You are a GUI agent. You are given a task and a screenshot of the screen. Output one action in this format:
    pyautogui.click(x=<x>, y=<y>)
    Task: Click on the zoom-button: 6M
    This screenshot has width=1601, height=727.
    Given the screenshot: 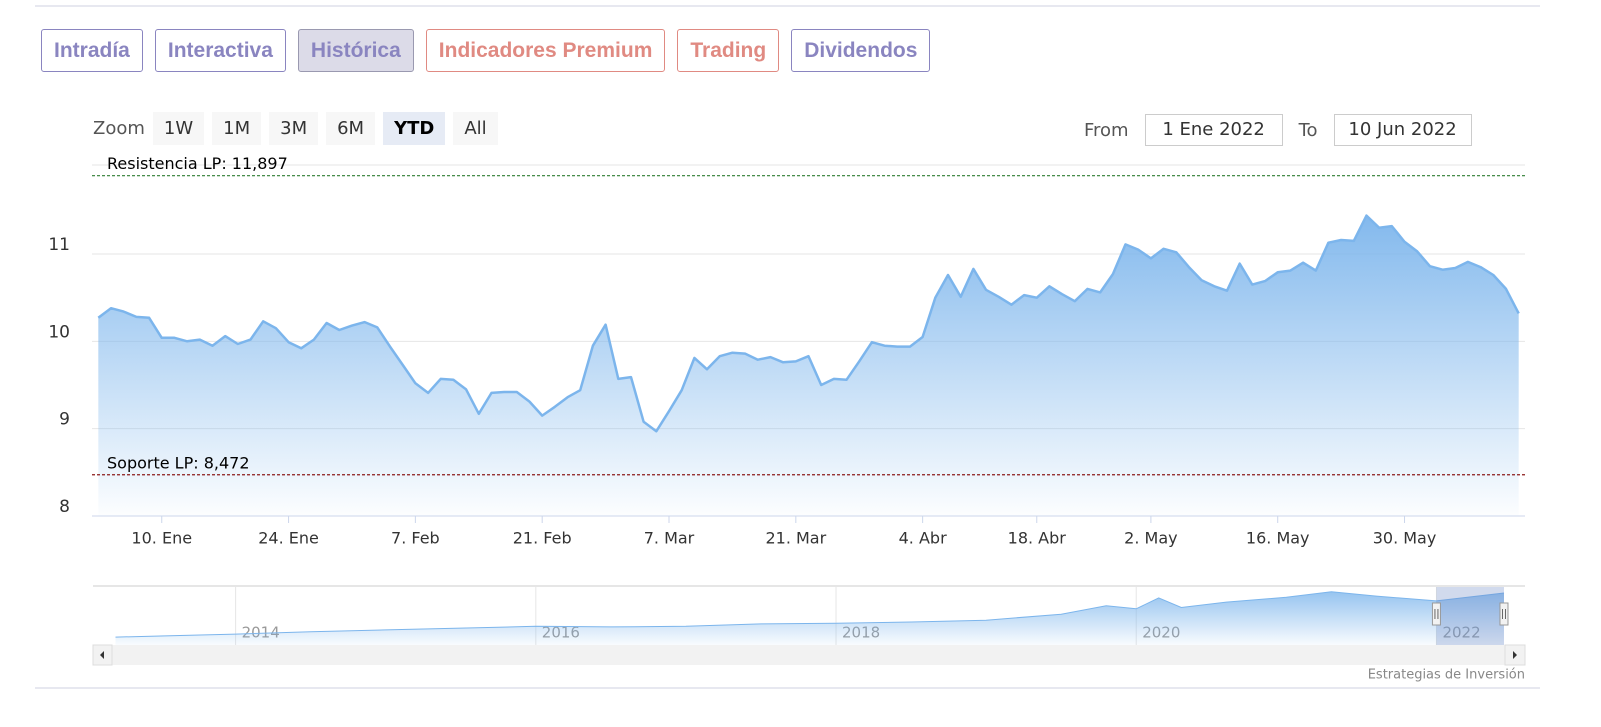 What is the action you would take?
    pyautogui.click(x=351, y=128)
    